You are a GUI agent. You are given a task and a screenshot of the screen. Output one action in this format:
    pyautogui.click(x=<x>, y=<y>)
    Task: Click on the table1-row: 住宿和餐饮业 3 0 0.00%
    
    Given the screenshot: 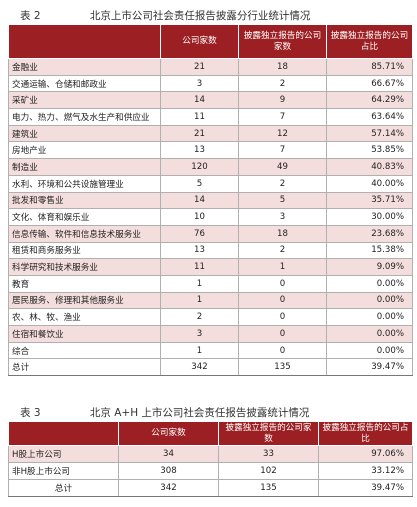 What is the action you would take?
    pyautogui.click(x=210, y=334)
    